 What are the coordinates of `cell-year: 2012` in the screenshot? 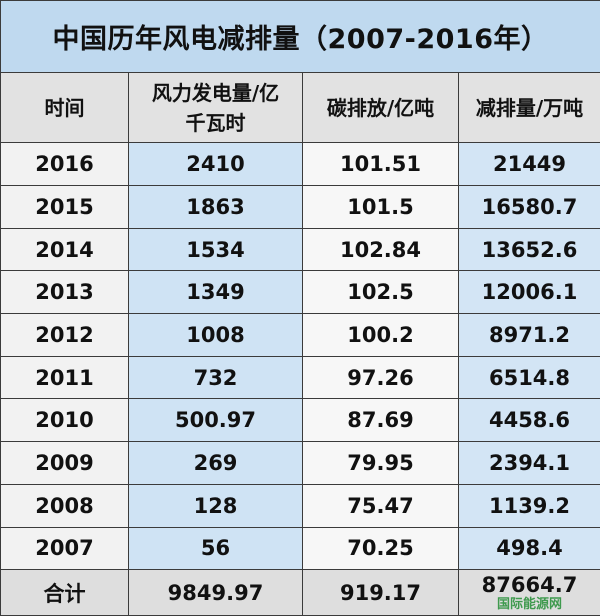 It's located at (64, 335).